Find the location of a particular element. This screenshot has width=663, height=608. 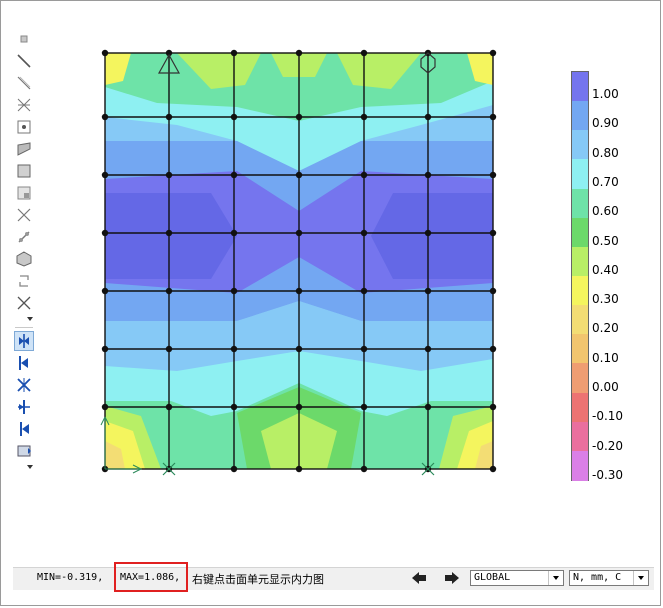

hint-text: 右键点击面单元显示内力图 is located at coordinates (258, 579).